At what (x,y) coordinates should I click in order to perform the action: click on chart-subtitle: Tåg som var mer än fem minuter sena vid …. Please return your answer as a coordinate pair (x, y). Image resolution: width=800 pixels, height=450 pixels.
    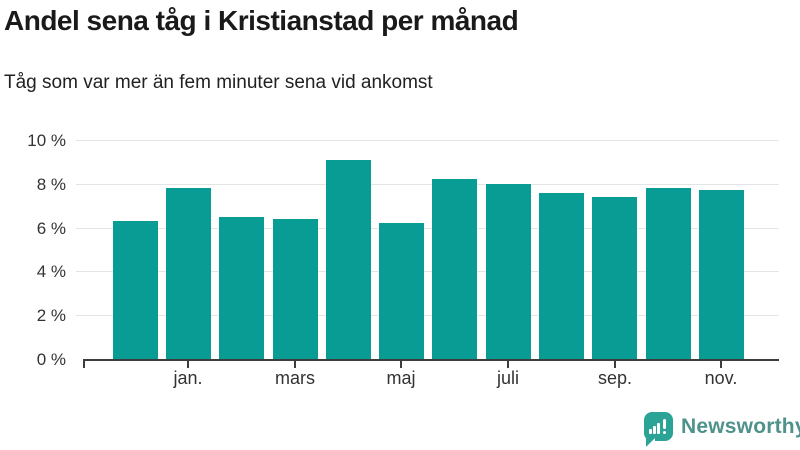
    Looking at the image, I should click on (218, 82).